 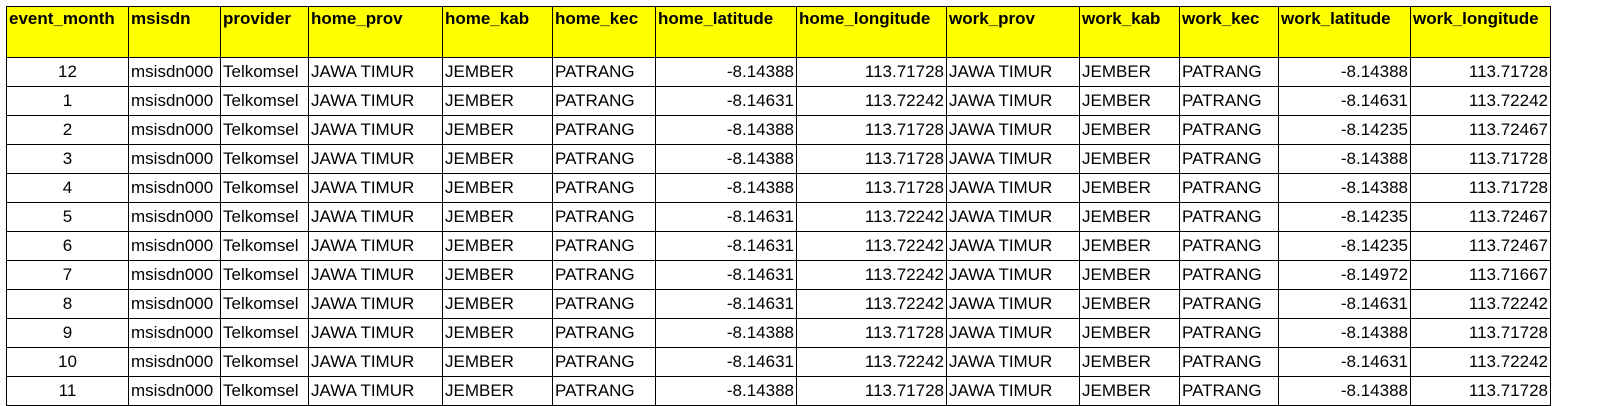 What do you see at coordinates (67, 333) in the screenshot?
I see `cell-event-month: 9` at bounding box center [67, 333].